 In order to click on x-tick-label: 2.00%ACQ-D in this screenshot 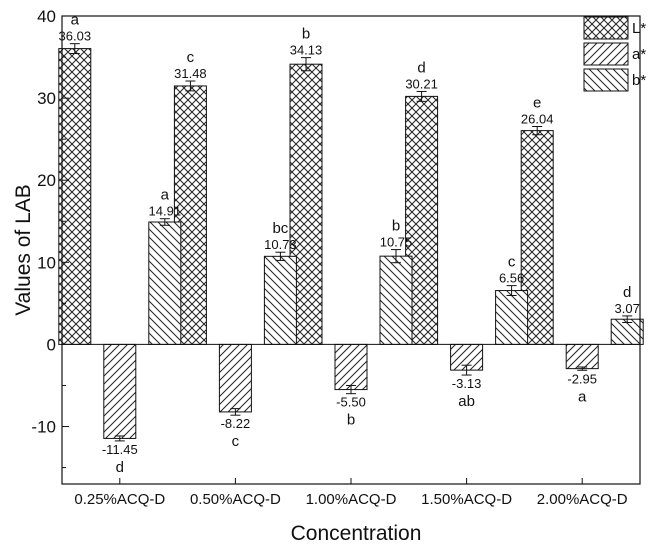, I will do `click(582, 499)`.